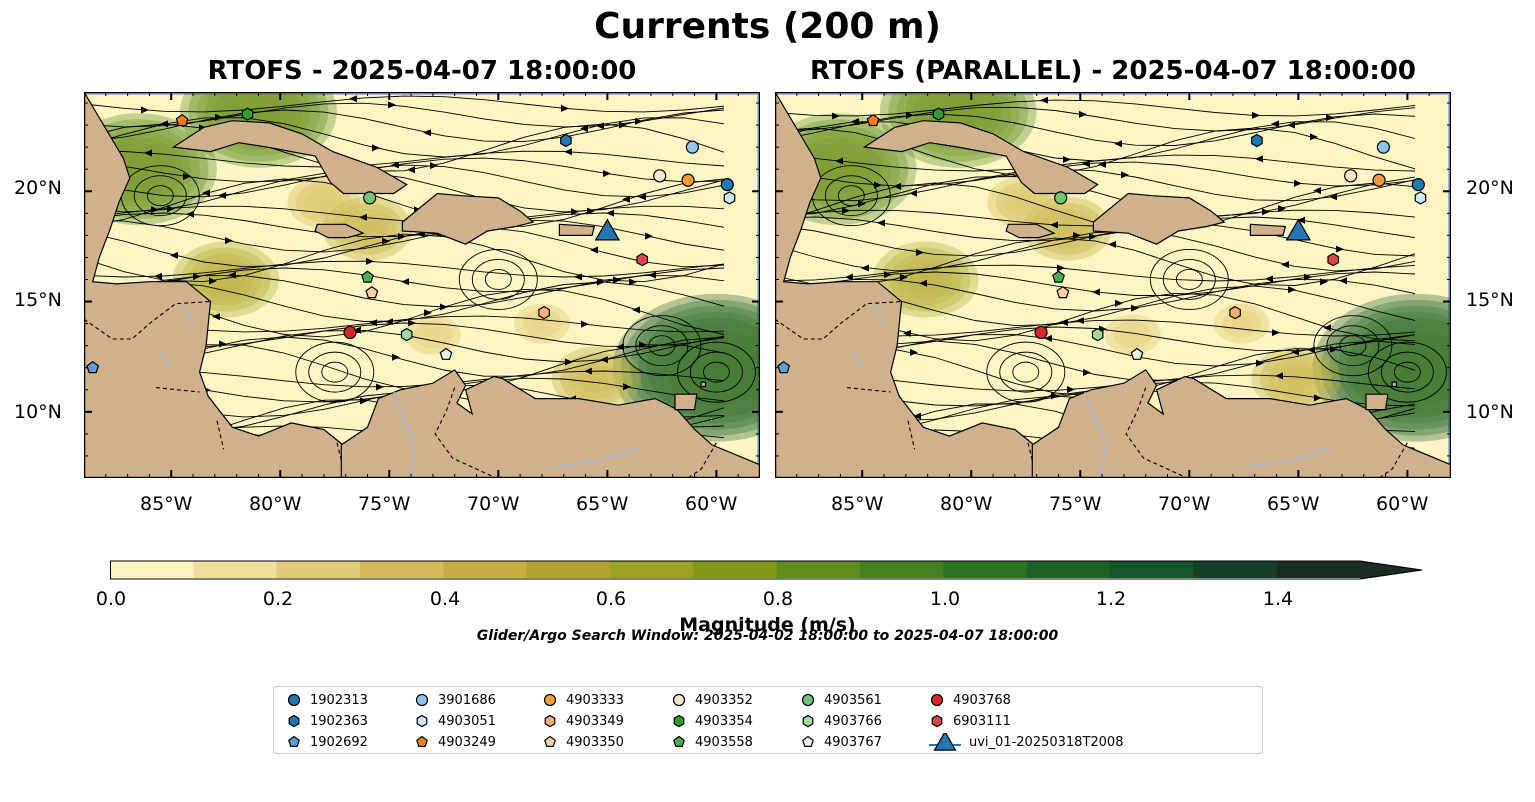  I want to click on x-tick-label: 85°W, so click(166, 504).